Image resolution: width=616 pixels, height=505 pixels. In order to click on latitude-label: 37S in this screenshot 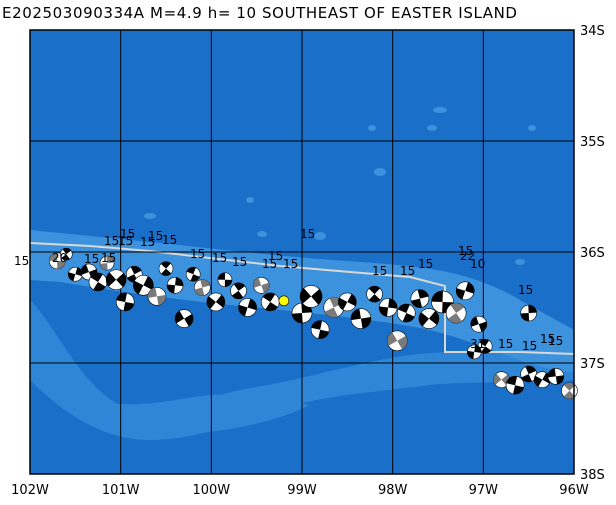, I will do `click(592, 364)`.